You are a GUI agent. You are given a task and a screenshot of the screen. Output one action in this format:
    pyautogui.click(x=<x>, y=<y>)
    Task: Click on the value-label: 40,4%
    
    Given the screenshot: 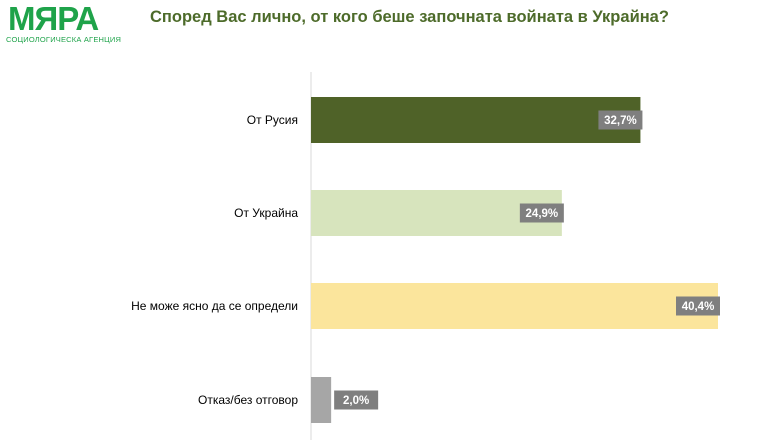 What is the action you would take?
    pyautogui.click(x=698, y=307)
    